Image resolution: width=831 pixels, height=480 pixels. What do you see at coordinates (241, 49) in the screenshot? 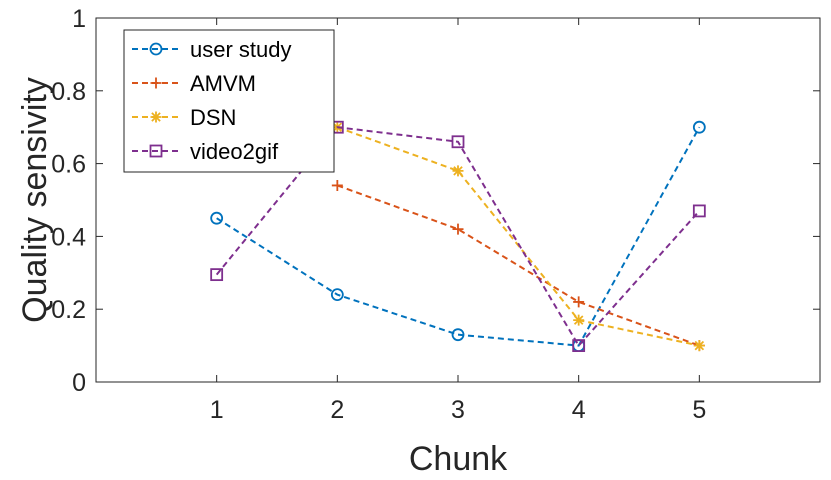
I see `legend-label: user study` at bounding box center [241, 49].